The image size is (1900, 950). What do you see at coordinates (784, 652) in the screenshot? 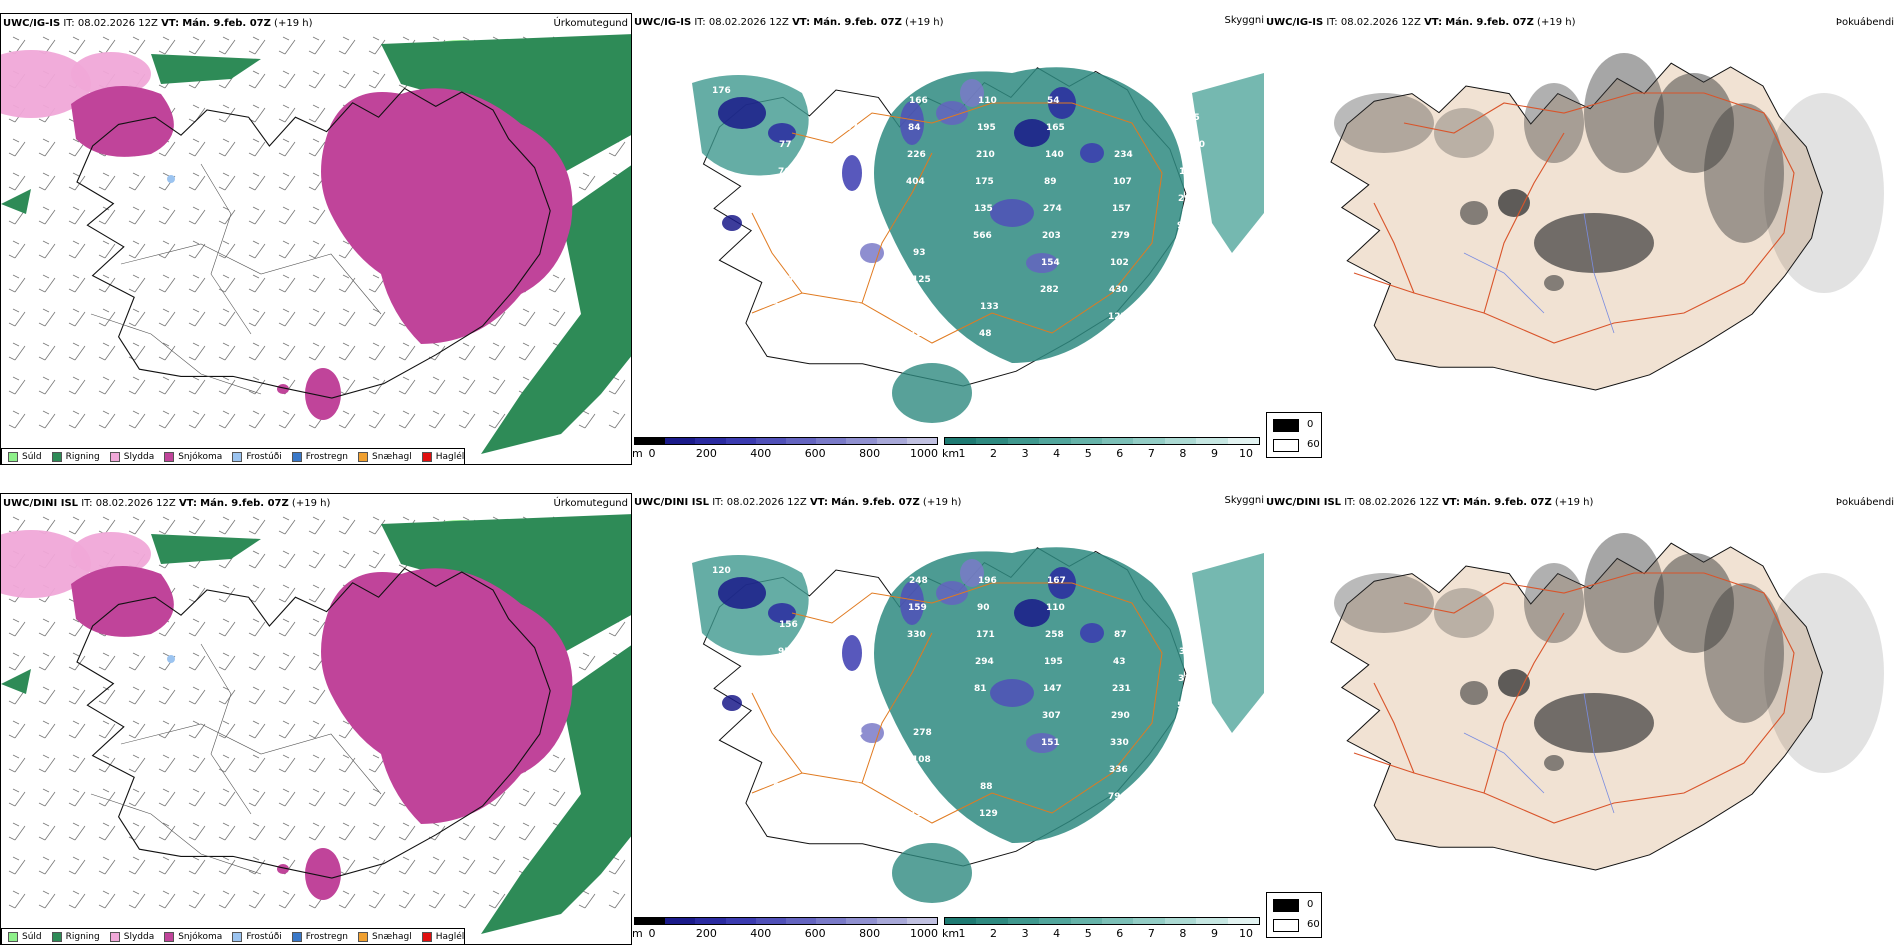
I see `visibility-value-label: 95` at bounding box center [784, 652].